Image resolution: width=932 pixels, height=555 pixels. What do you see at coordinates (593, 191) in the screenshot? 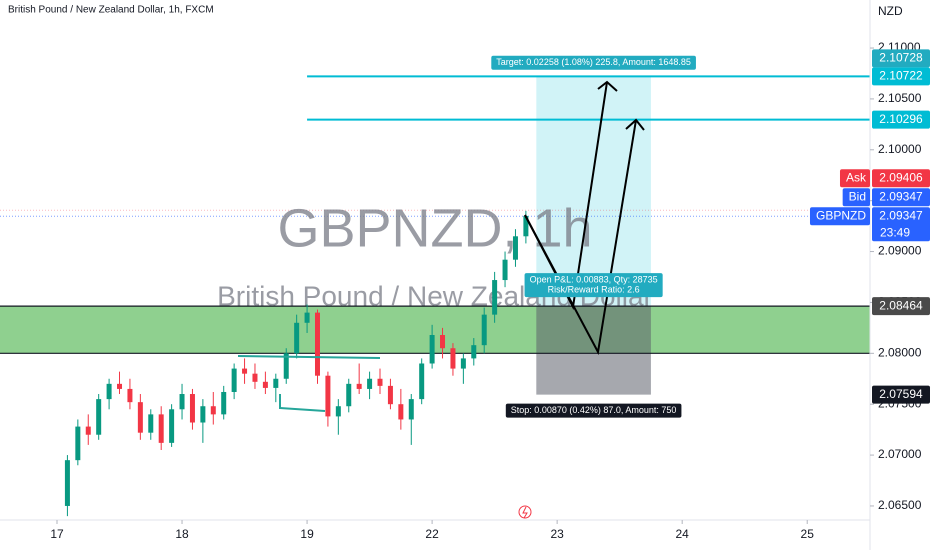
I see `position-target-area` at bounding box center [593, 191].